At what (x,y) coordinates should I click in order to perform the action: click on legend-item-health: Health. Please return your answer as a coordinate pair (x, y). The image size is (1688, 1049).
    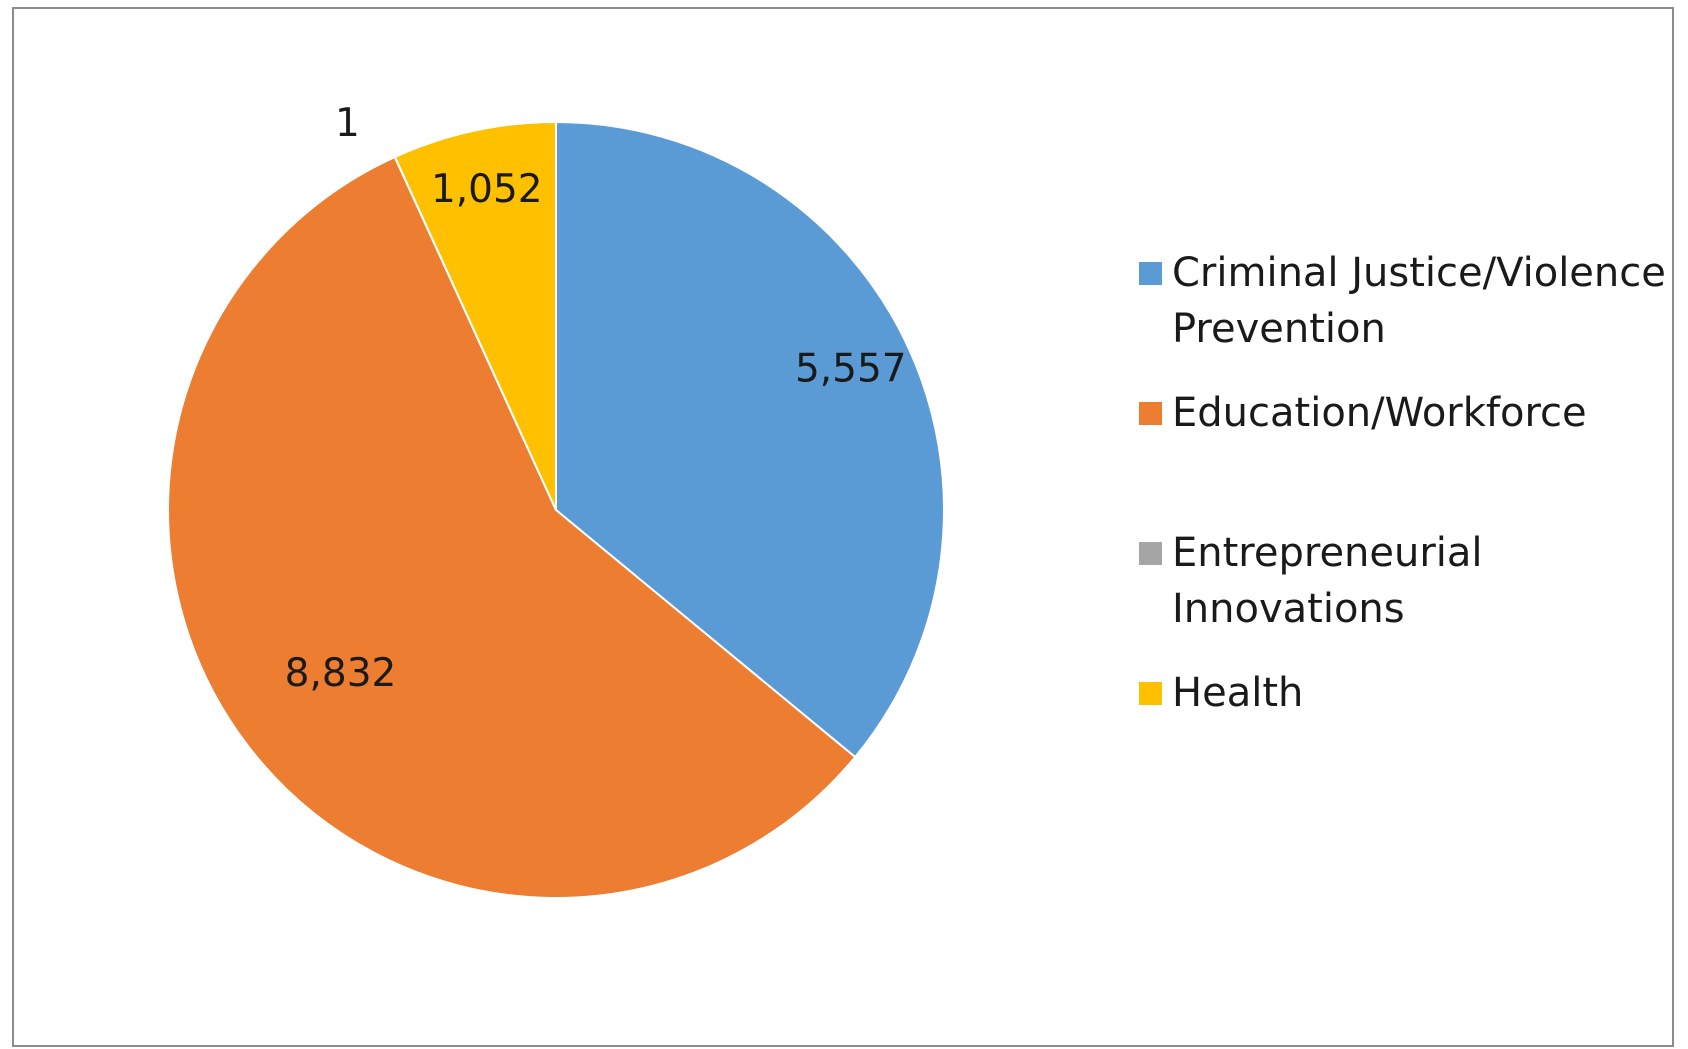
    Looking at the image, I should click on (1405, 693).